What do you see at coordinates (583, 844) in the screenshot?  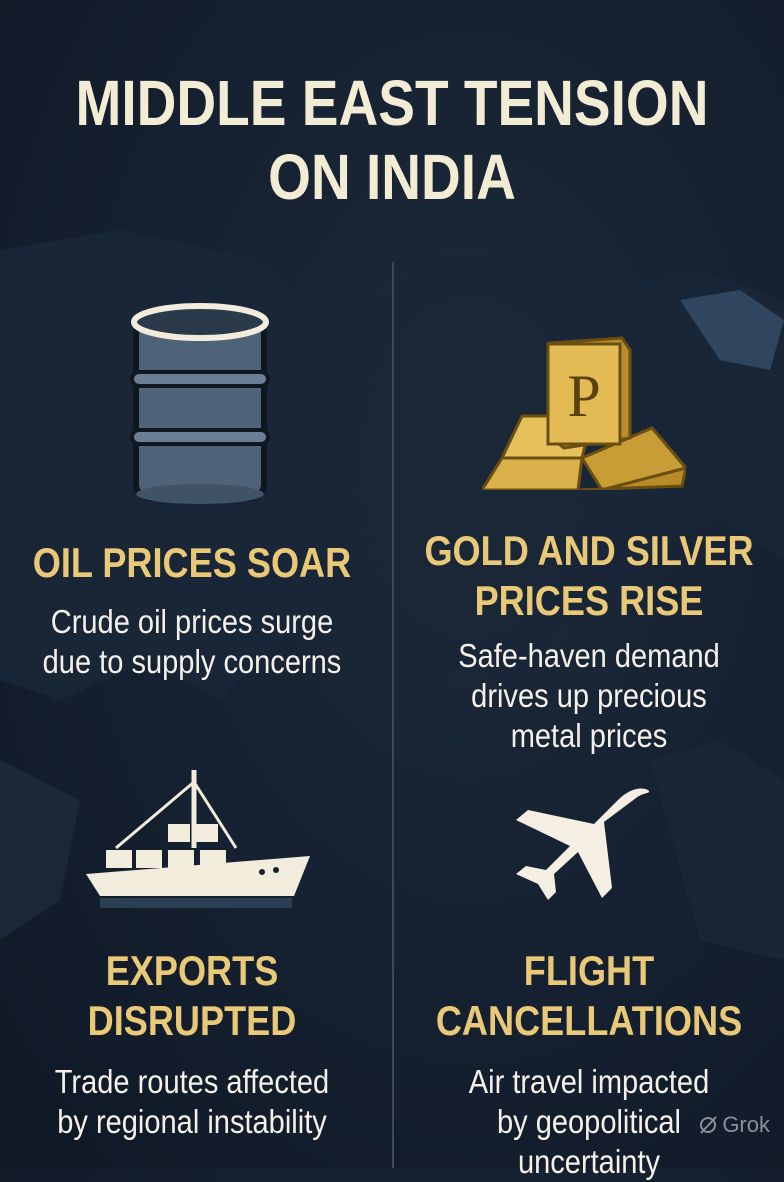 I see `airplane-icon` at bounding box center [583, 844].